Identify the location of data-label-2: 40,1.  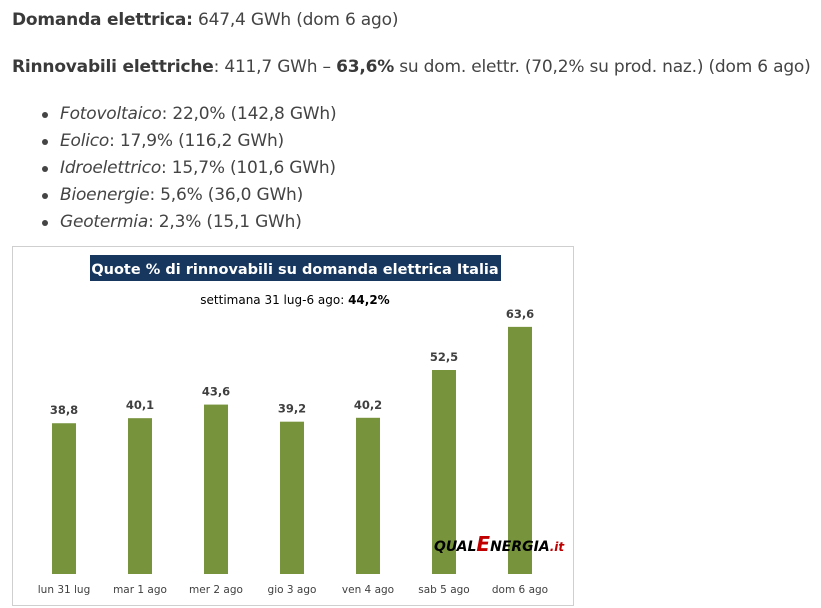
(140, 405).